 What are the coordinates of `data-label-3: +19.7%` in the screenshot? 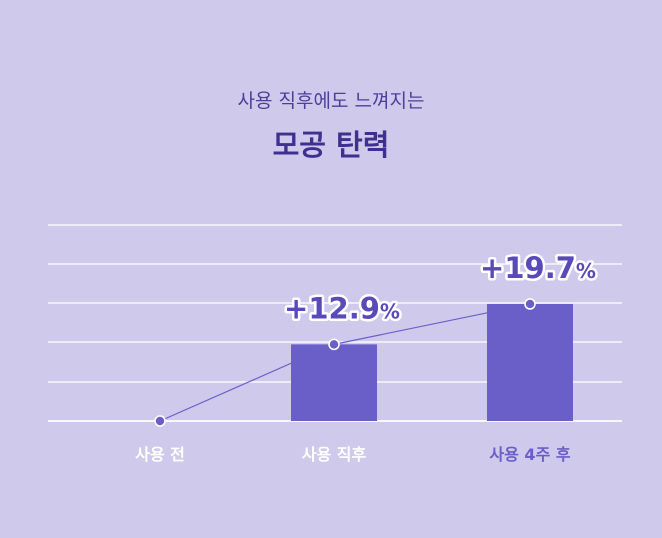 It's located at (538, 268).